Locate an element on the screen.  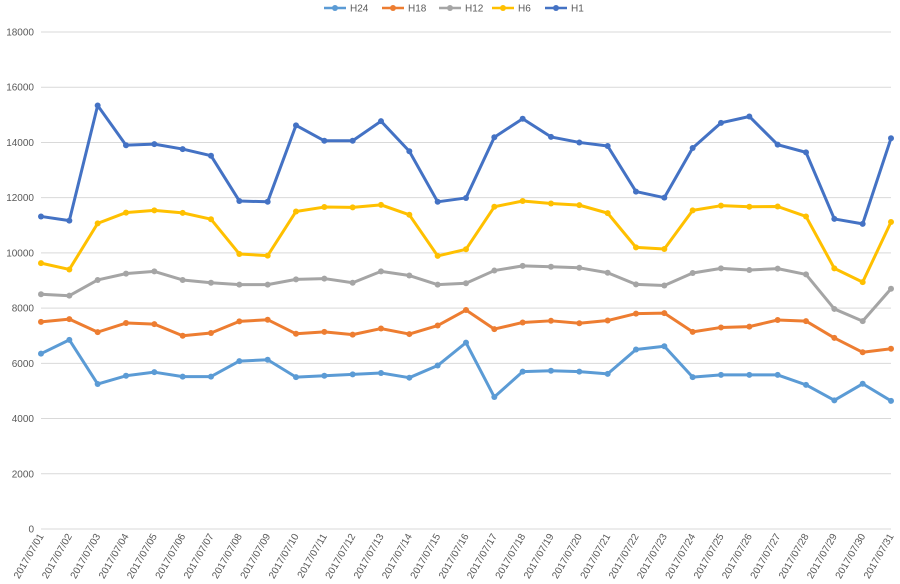
legend: H24 H18 H12 H6 H1 is located at coordinates (454, 9).